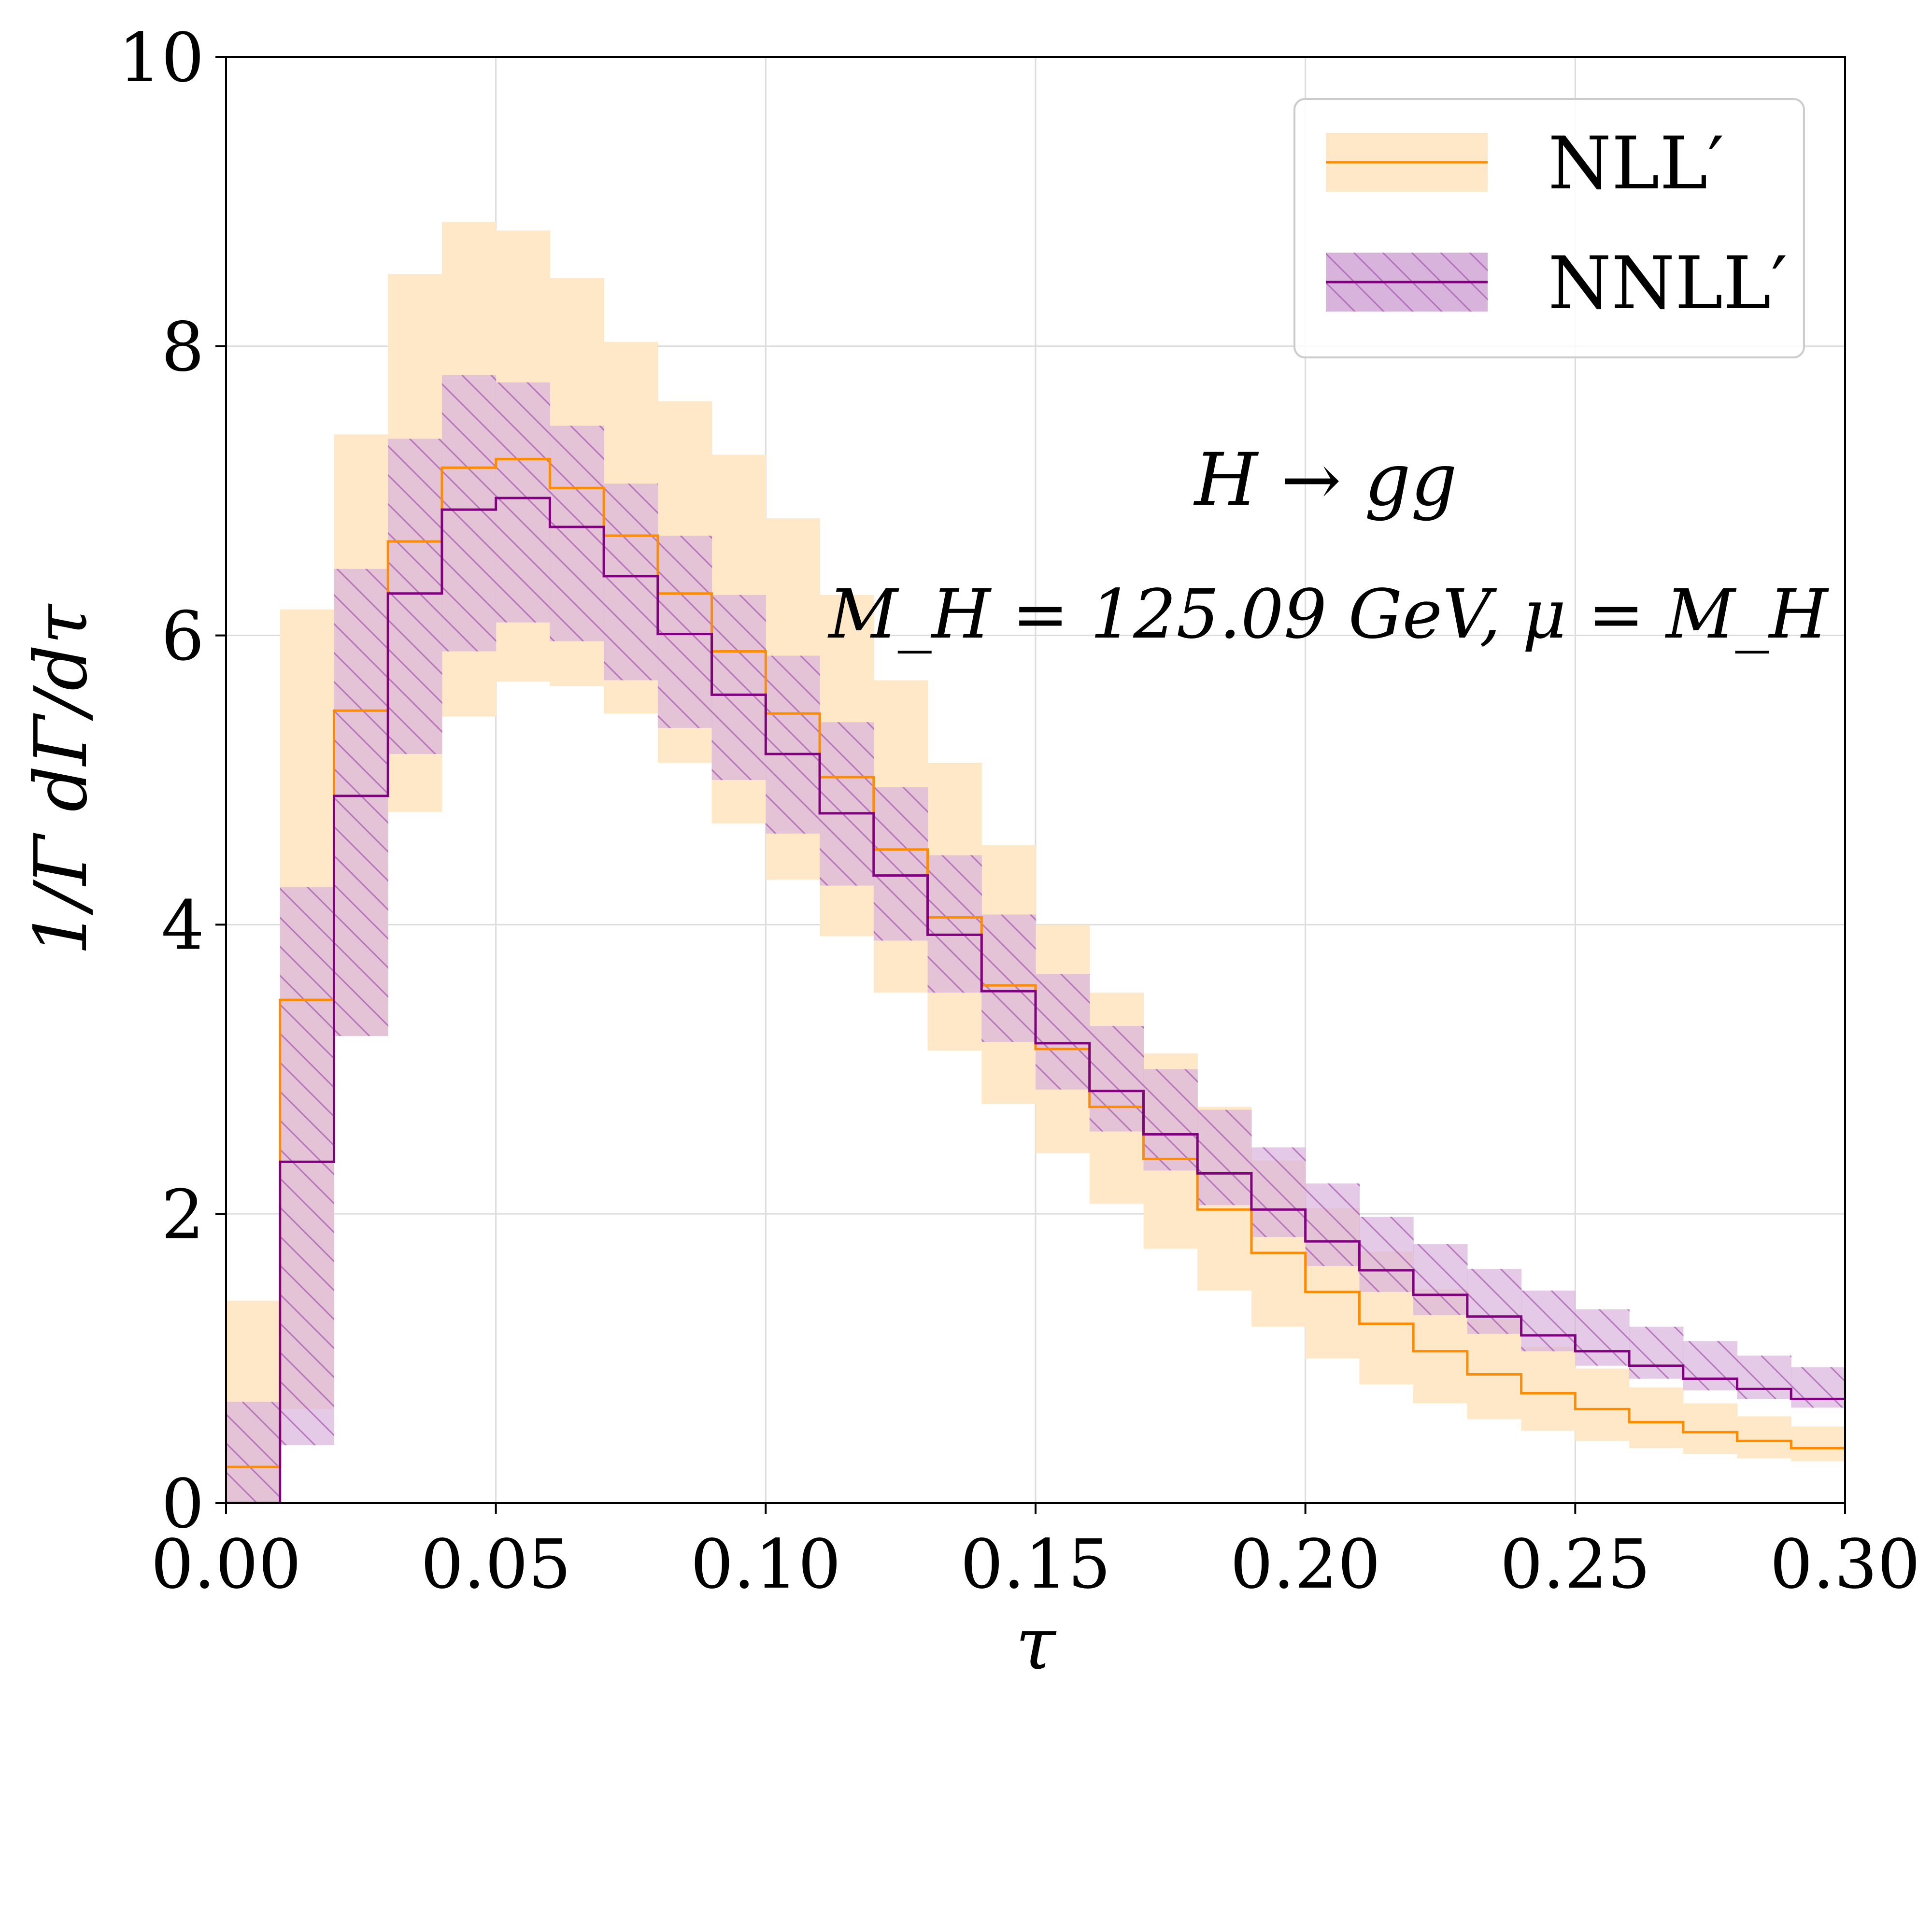  I want to click on y-tick-label: 0, so click(182, 1504).